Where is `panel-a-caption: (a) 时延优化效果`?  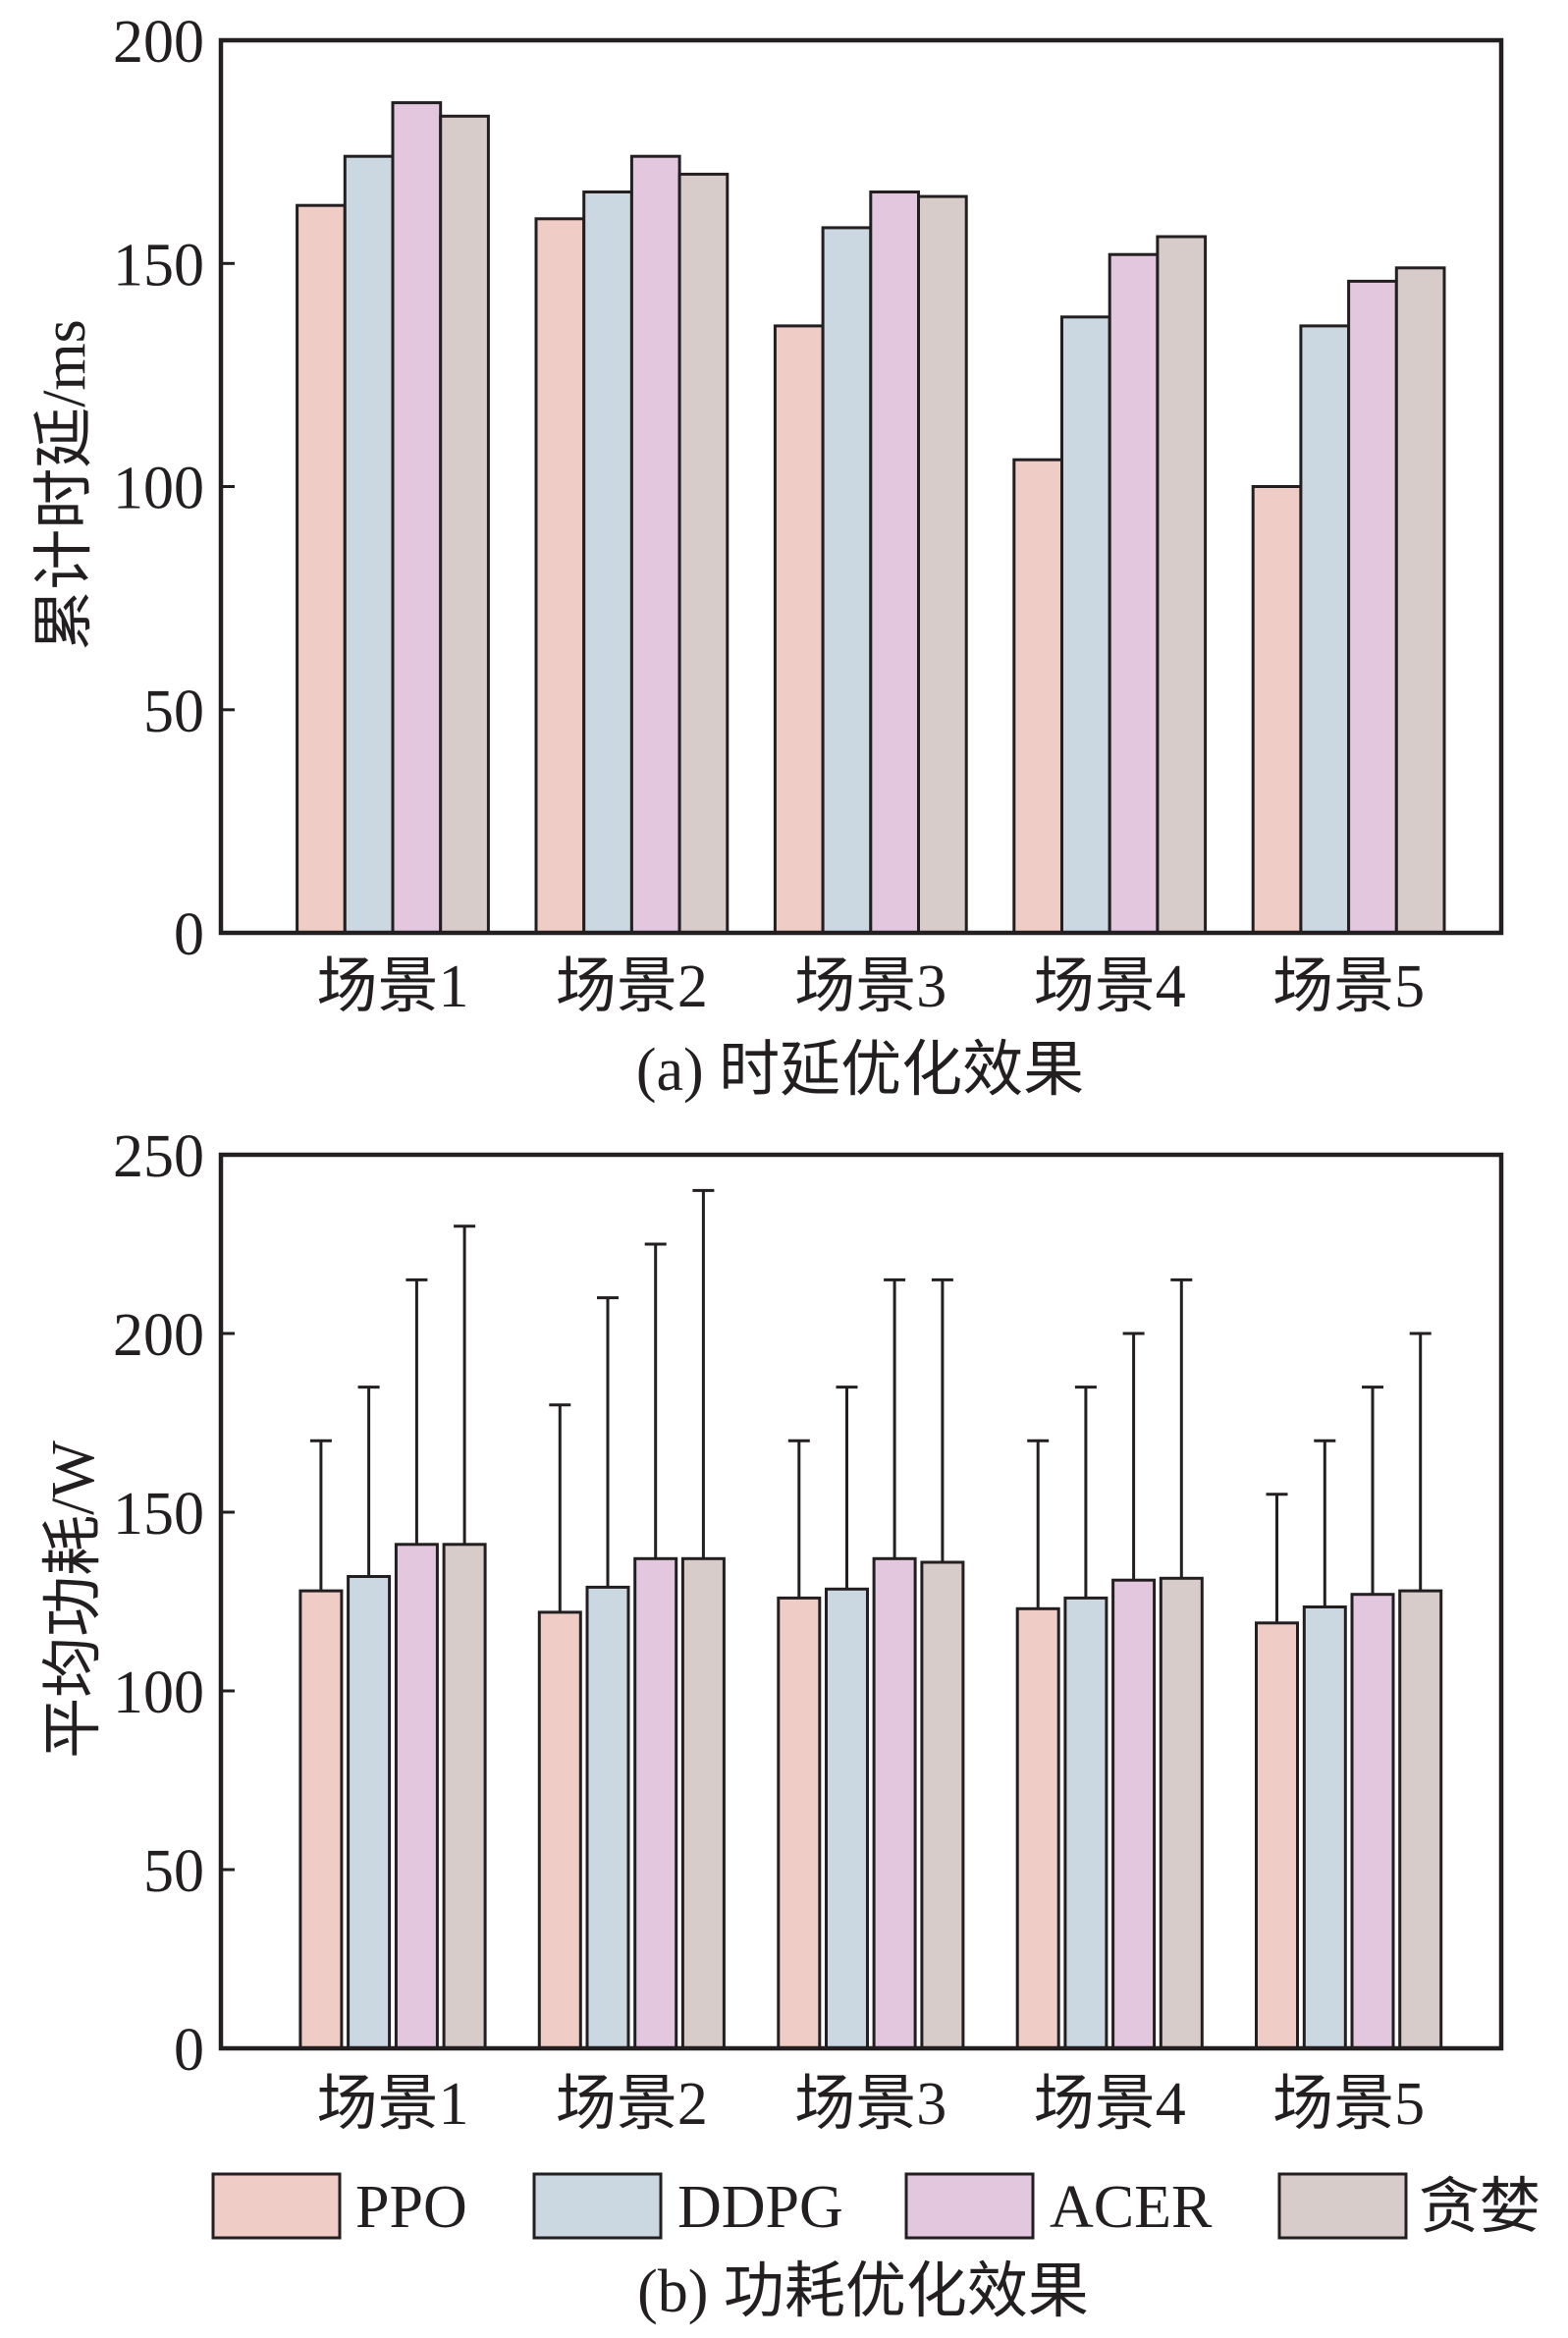
panel-a-caption: (a) 时延优化效果 is located at coordinates (860, 1070).